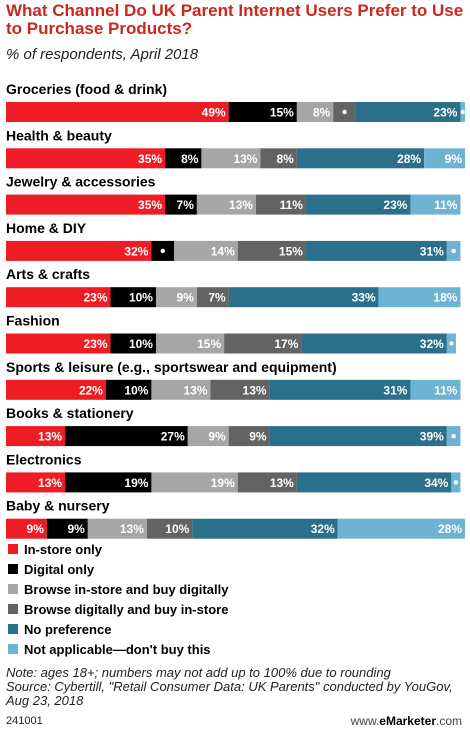 The height and width of the screenshot is (734, 470). Describe the element at coordinates (46, 228) in the screenshot. I see `category-label: Home & DIY` at that location.